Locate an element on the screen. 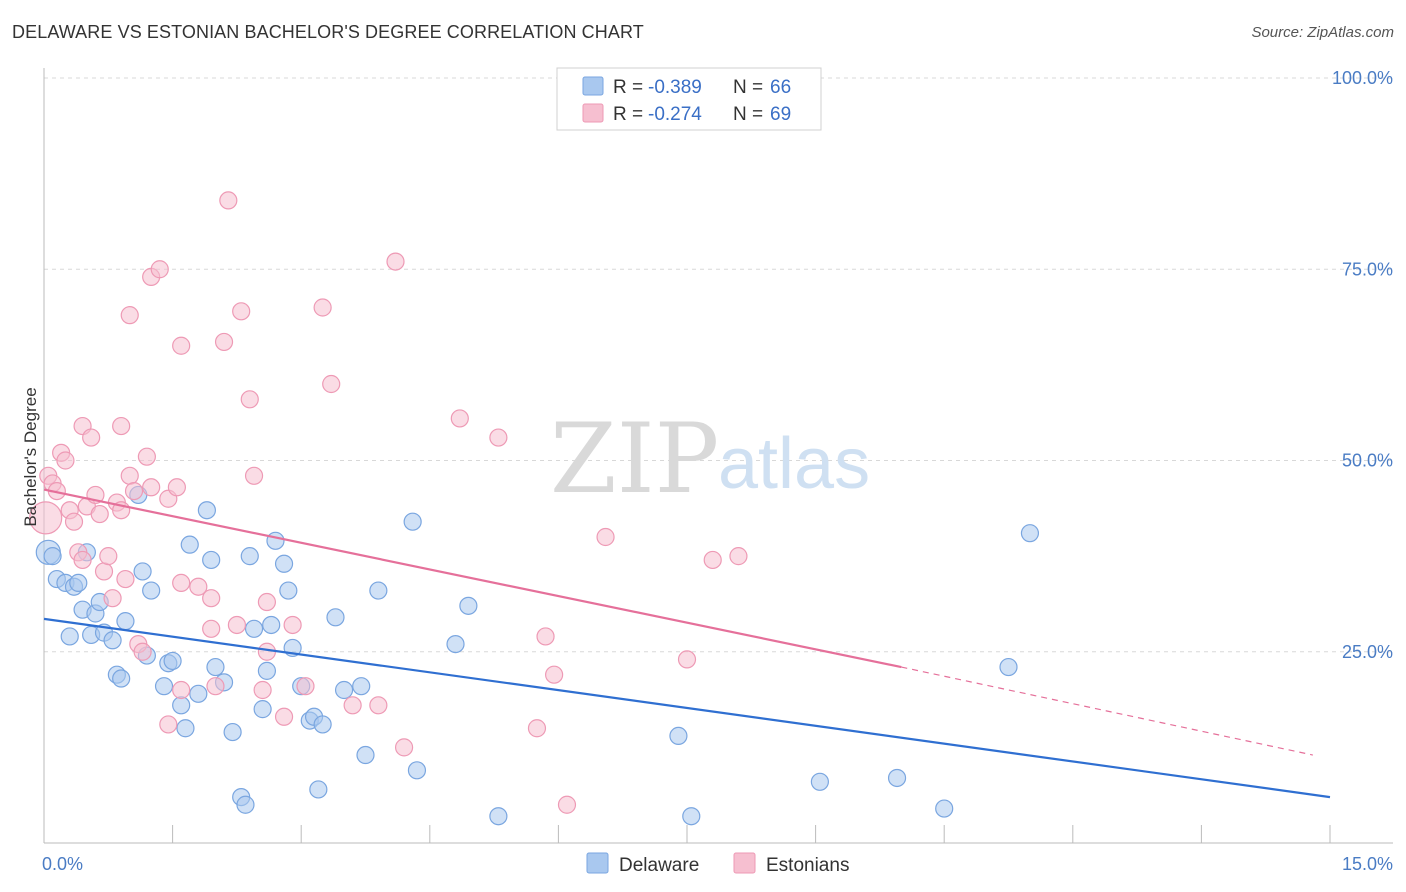 This screenshot has height=892, width=1406. legend-r-value-estonians: -0.274 is located at coordinates (675, 114).